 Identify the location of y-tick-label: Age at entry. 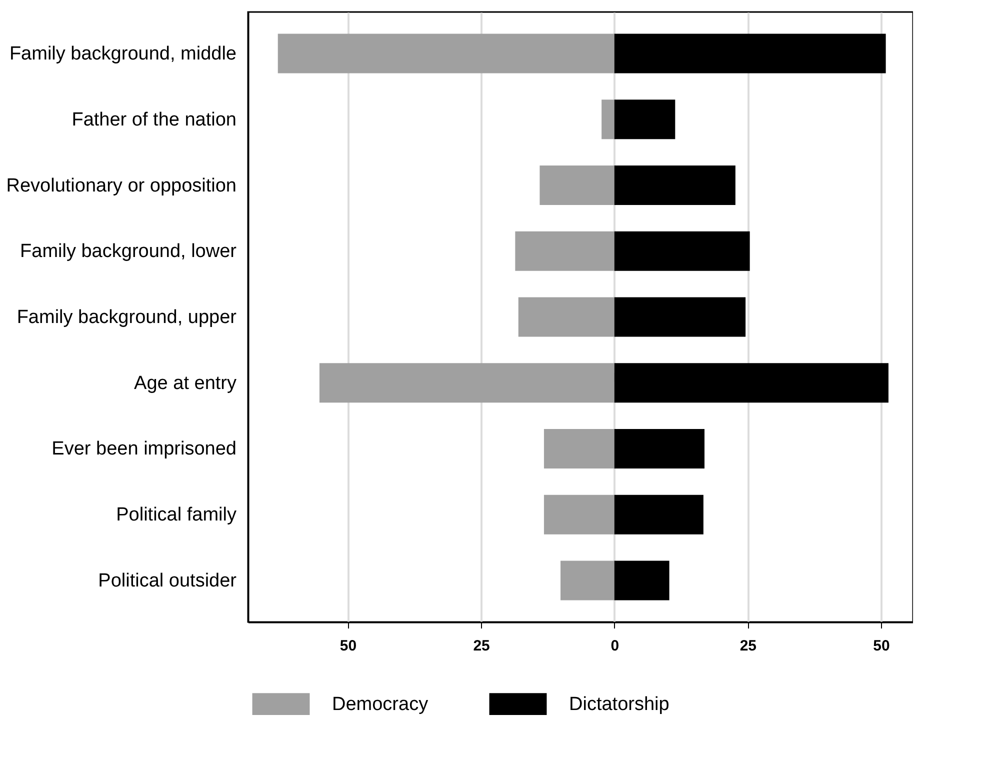
(185, 383).